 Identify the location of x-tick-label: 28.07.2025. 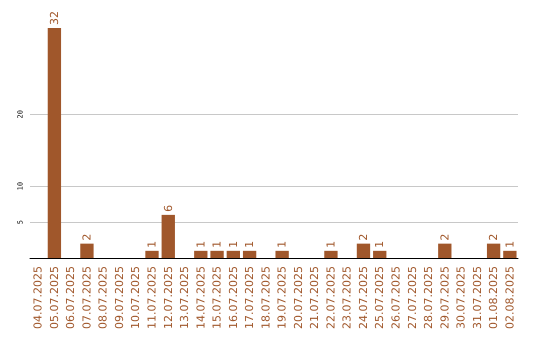
(429, 298).